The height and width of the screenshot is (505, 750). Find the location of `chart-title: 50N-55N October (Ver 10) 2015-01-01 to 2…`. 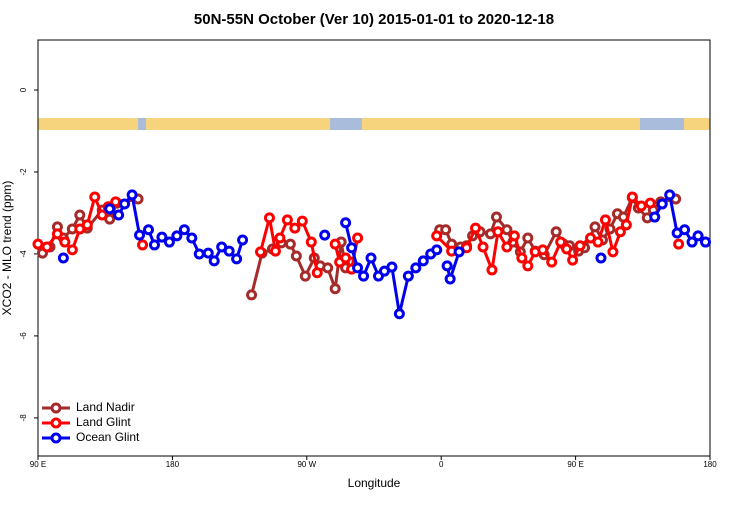

chart-title: 50N-55N October (Ver 10) 2015-01-01 to 2… is located at coordinates (374, 19).